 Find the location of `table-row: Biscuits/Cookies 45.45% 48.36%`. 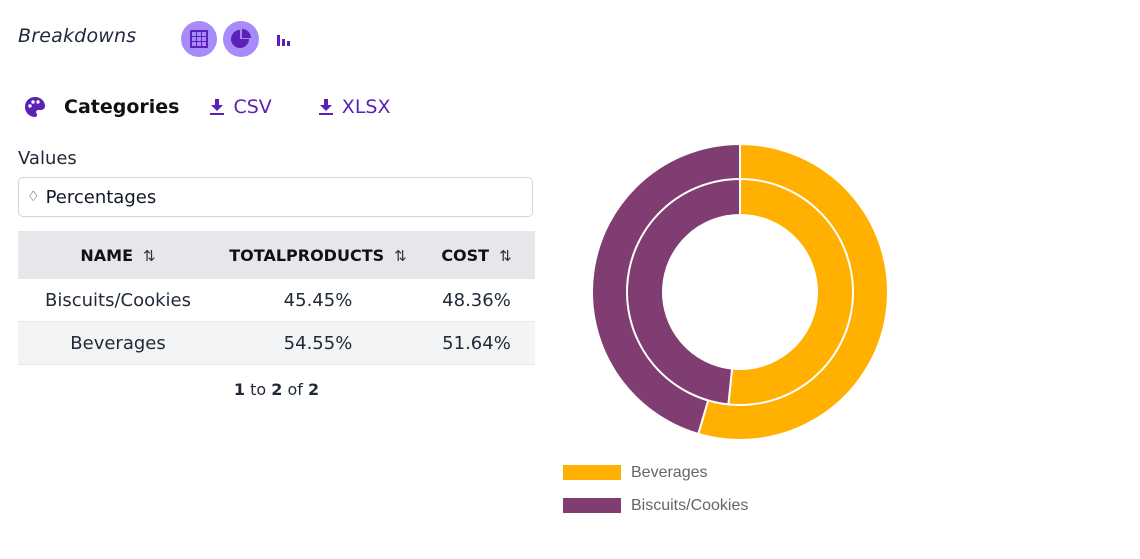

table-row: Biscuits/Cookies 45.45% 48.36% is located at coordinates (276, 300).